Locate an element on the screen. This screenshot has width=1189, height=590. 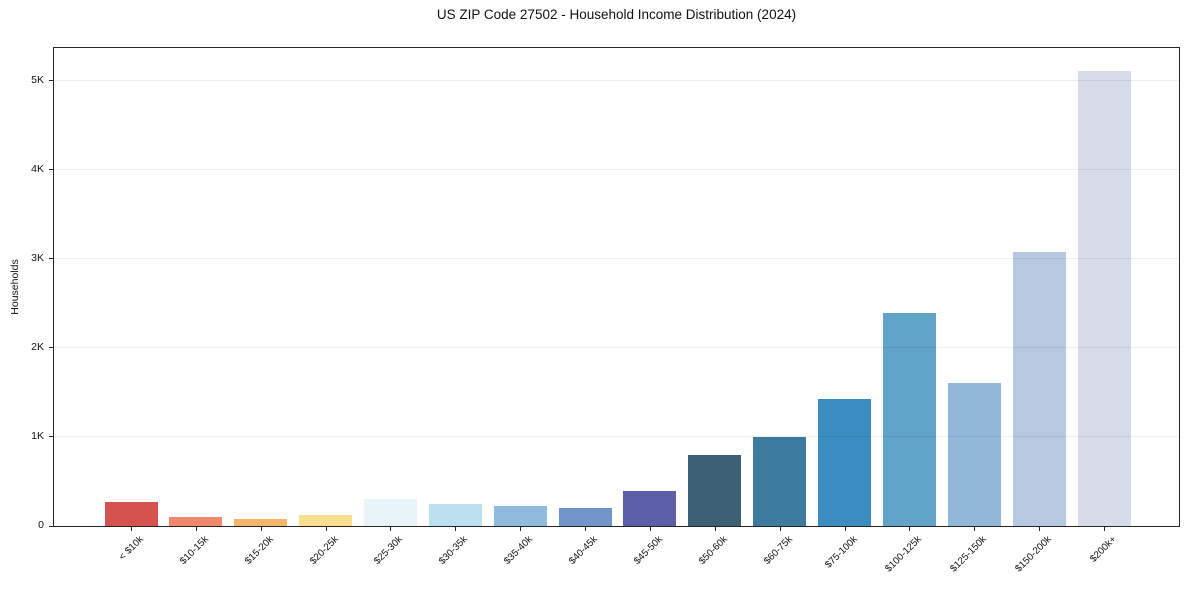
y-tick-label: 3K is located at coordinates (37, 257).